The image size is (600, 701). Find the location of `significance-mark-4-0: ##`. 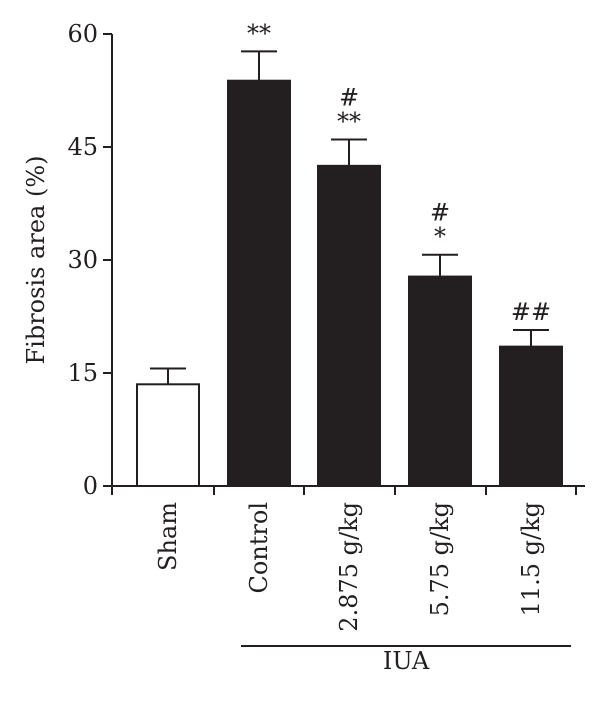

significance-mark-4-0: ## is located at coordinates (531, 312).